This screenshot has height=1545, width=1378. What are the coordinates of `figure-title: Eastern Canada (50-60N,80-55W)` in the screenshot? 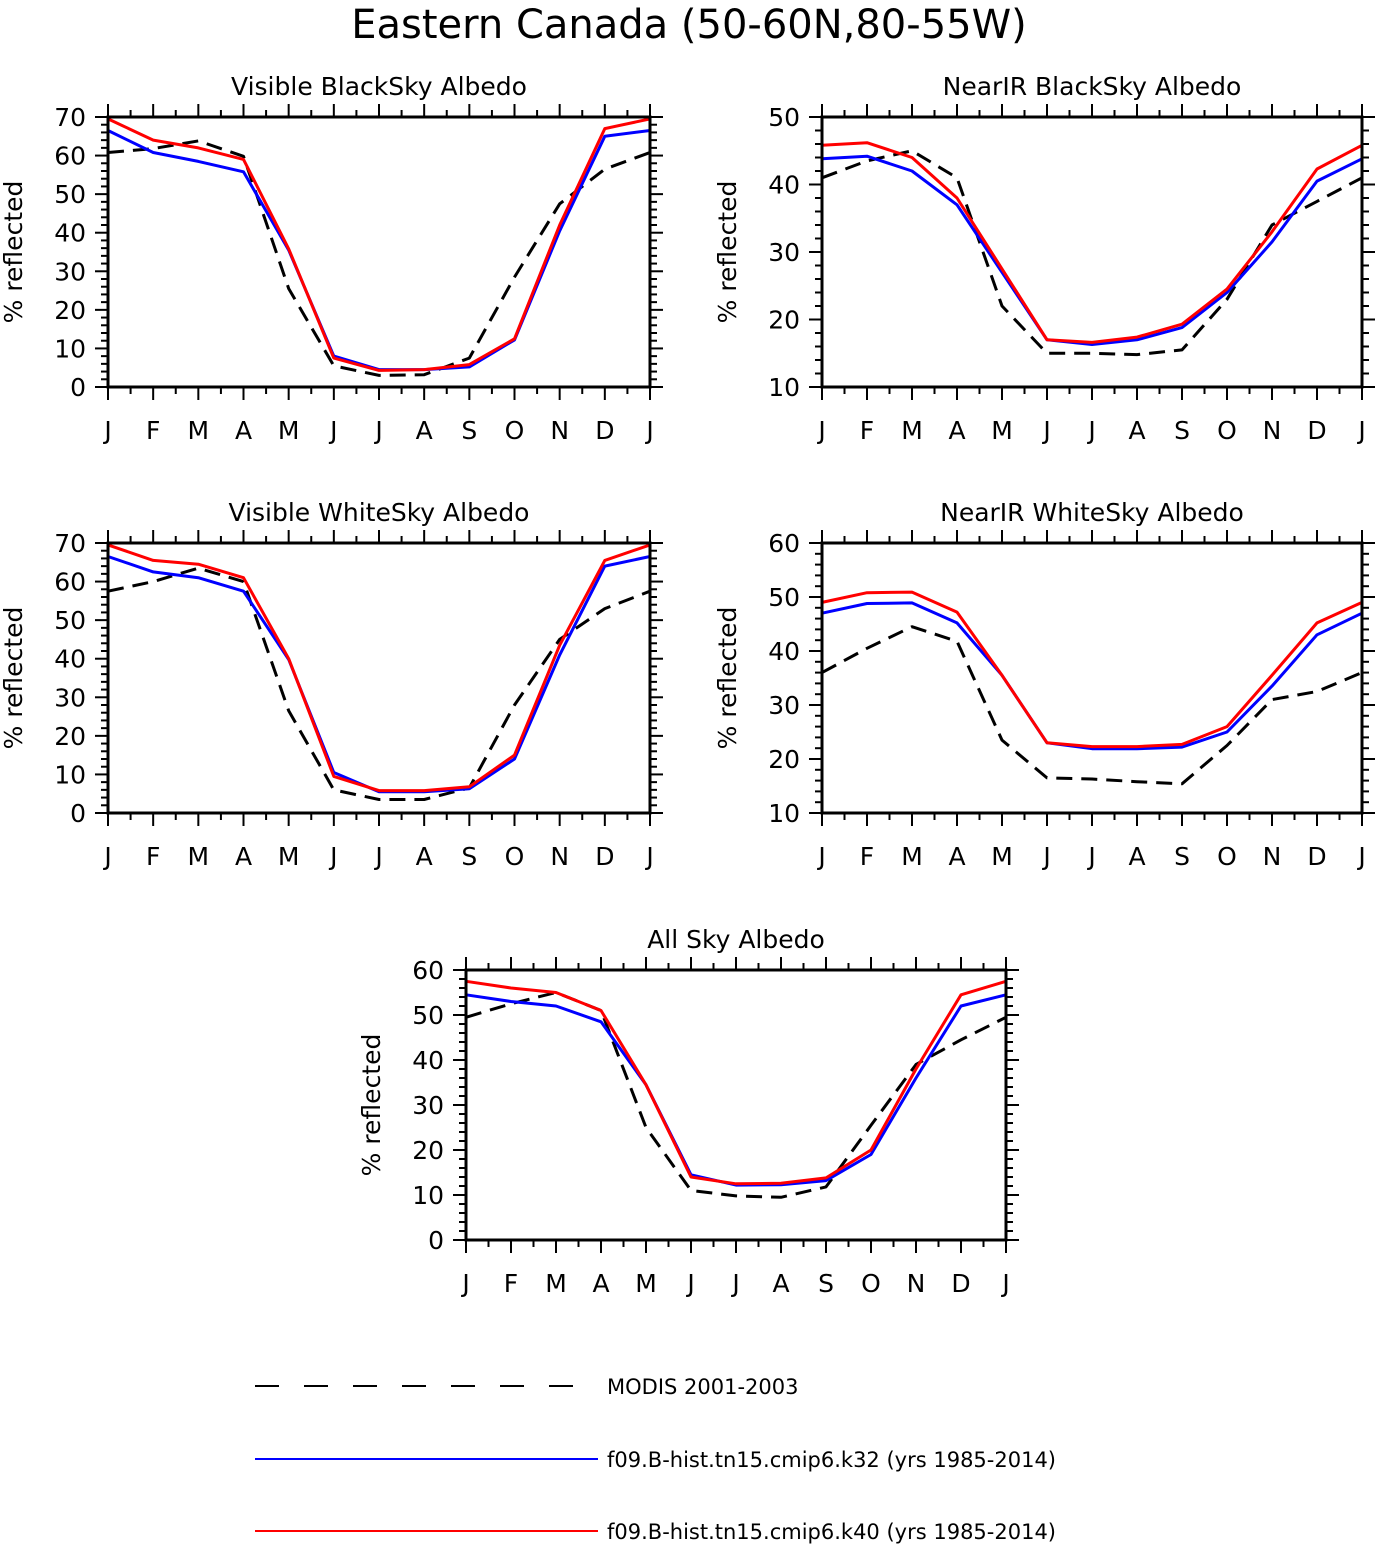 It's located at (689, 25).